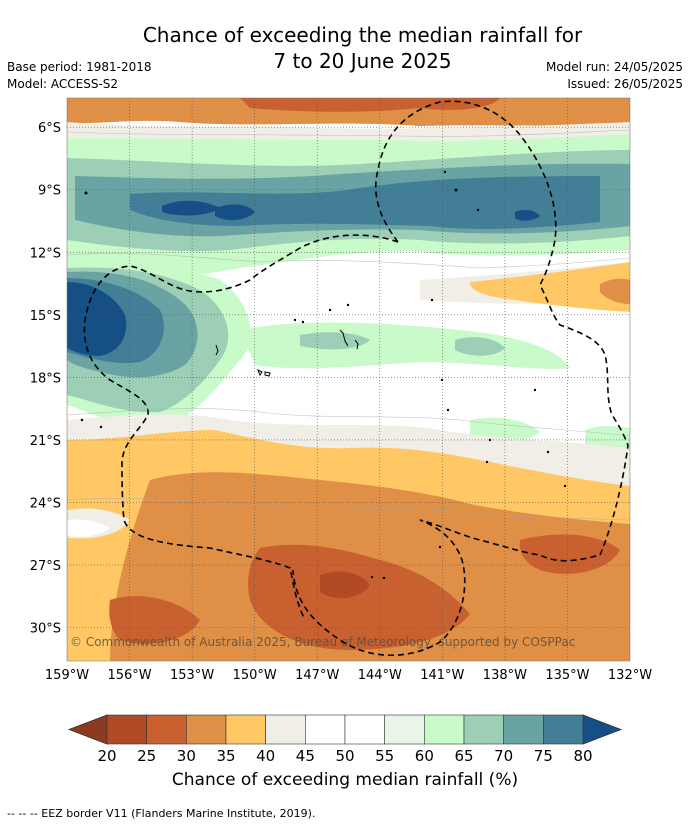 The width and height of the screenshot is (690, 831). I want to click on lon-label: 156°W, so click(129, 675).